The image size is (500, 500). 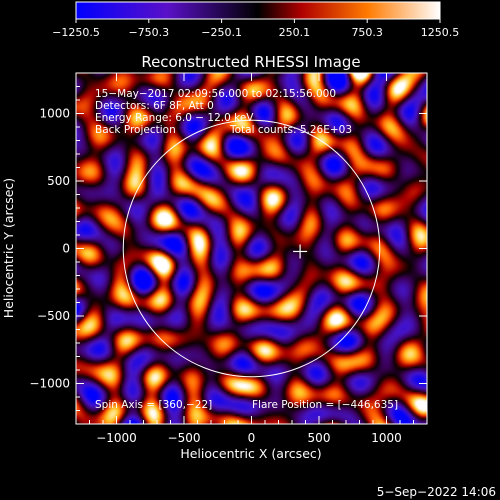 I want to click on annotation-detectors: Detectors: 6F 8F, Att 0, so click(x=154, y=106).